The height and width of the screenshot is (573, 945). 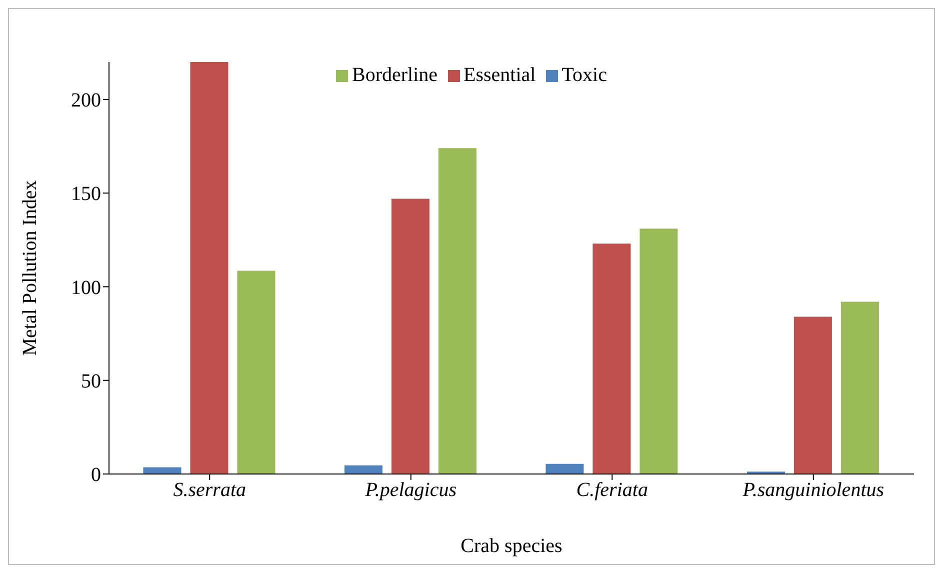 I want to click on legend-label: Borderline, so click(x=395, y=75).